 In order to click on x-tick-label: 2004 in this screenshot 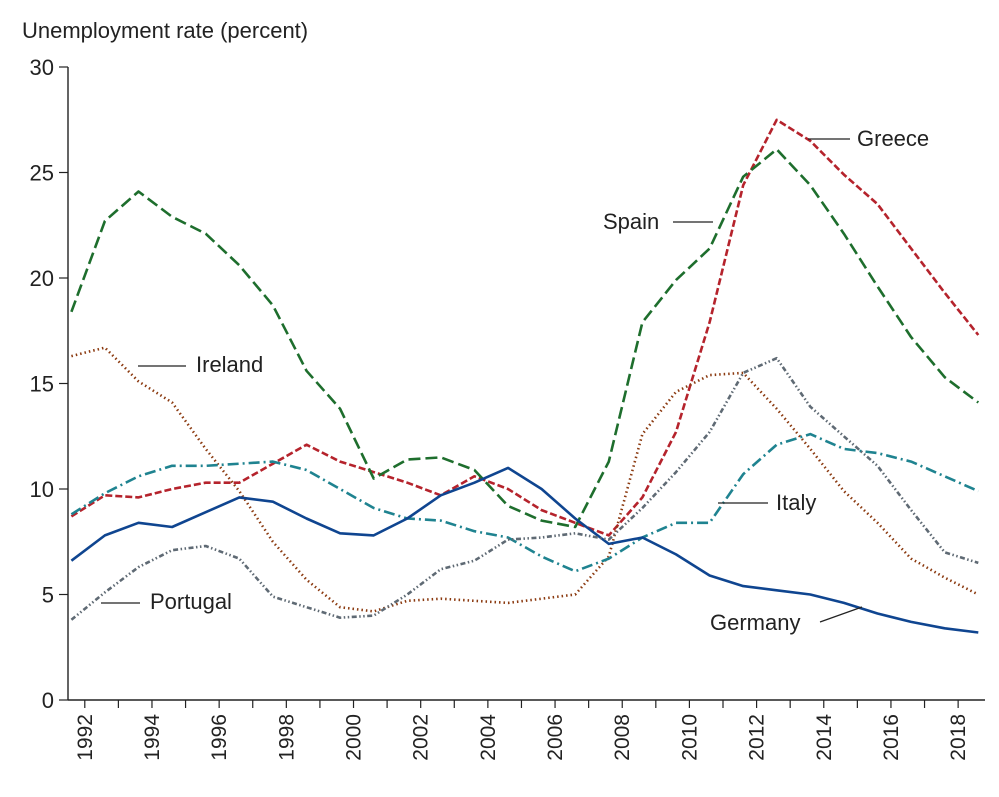, I will do `click(488, 737)`.